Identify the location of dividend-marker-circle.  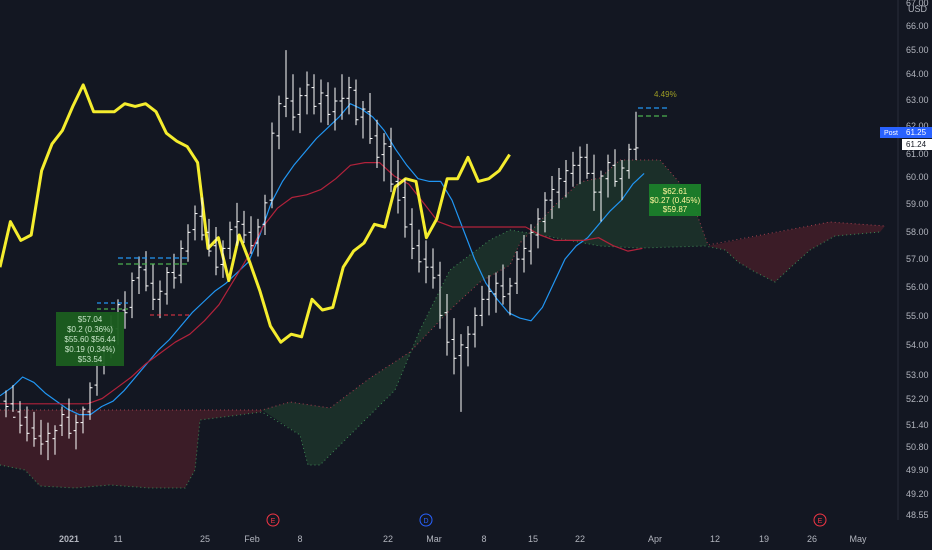
(426, 520).